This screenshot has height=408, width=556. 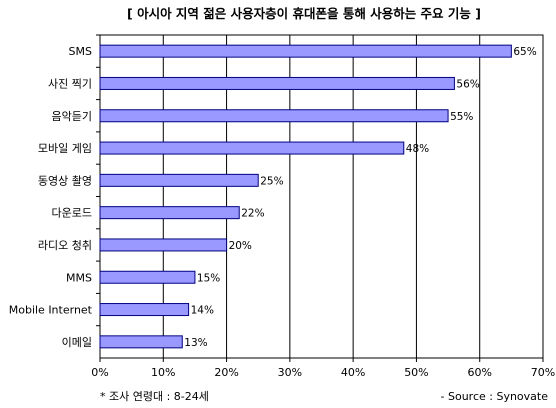 I want to click on x-tick-label: 60%, so click(x=479, y=372).